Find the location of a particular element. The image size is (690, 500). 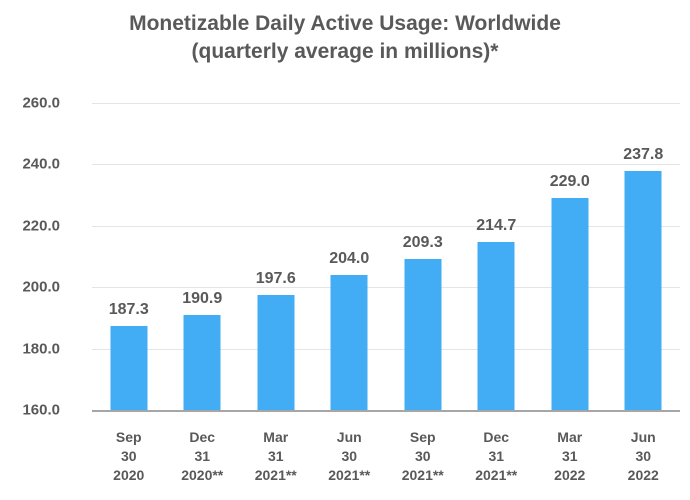

x-tick-label: Mar 31 2022 is located at coordinates (570, 456).